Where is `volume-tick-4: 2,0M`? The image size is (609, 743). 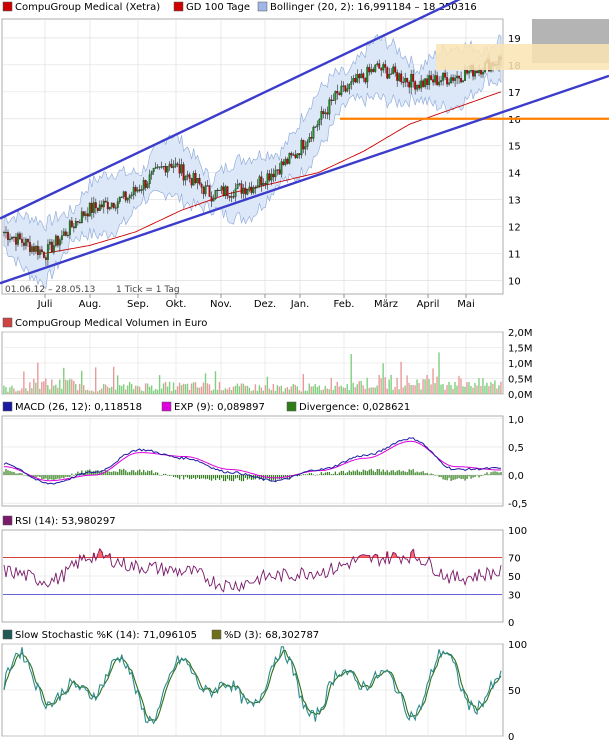 volume-tick-4: 2,0M is located at coordinates (520, 333).